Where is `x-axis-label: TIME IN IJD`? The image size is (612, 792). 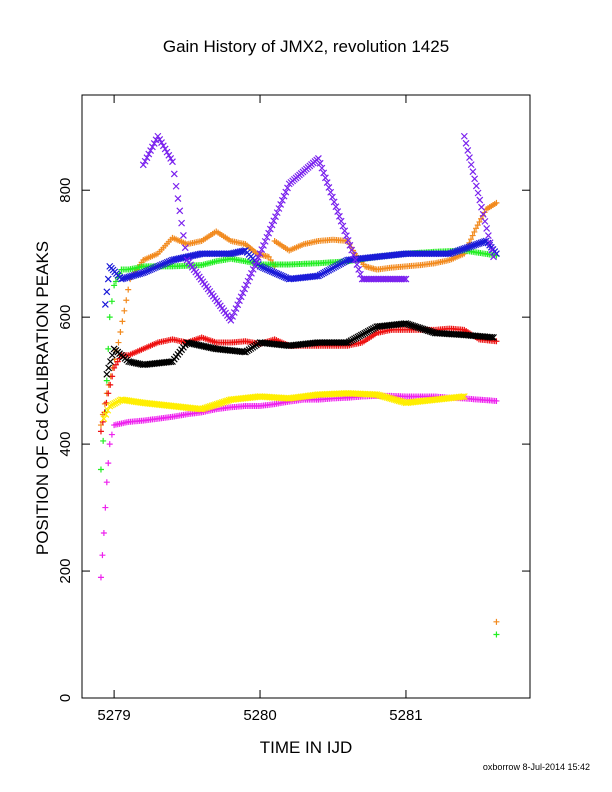
x-axis-label: TIME IN IJD is located at coordinates (306, 747).